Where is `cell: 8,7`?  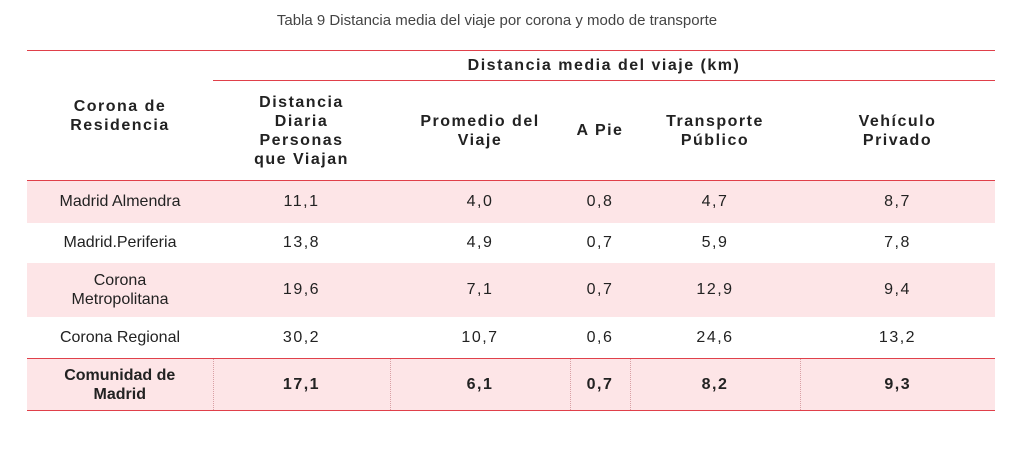 cell: 8,7 is located at coordinates (897, 202).